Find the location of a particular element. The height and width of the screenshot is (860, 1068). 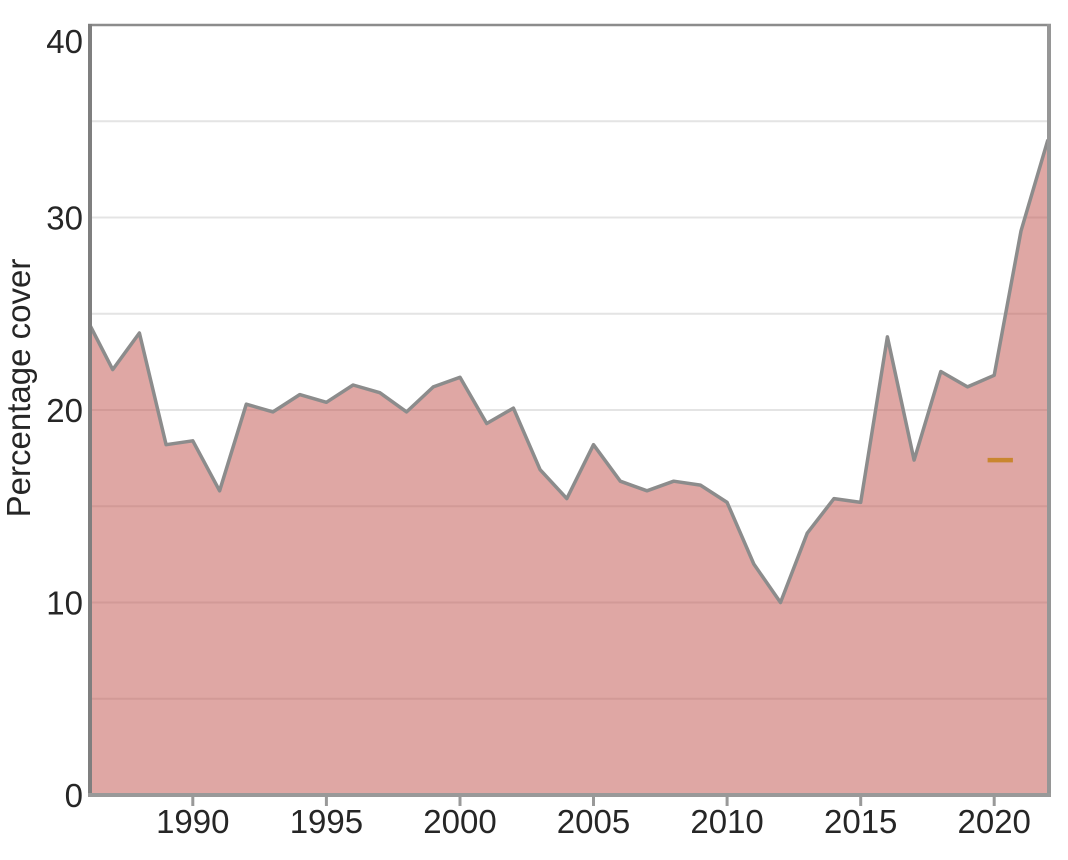

y-tick-label: 30 is located at coordinates (64, 218).